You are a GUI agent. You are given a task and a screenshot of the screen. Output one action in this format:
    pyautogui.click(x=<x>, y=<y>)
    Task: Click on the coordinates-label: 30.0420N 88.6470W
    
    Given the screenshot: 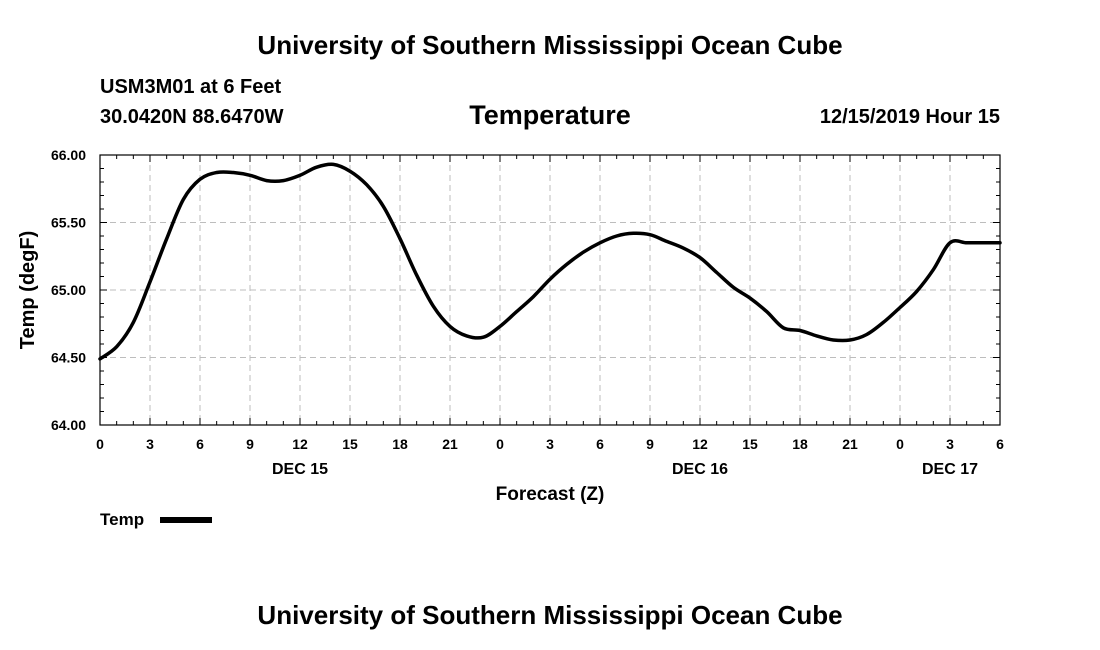 What is the action you would take?
    pyautogui.click(x=192, y=117)
    